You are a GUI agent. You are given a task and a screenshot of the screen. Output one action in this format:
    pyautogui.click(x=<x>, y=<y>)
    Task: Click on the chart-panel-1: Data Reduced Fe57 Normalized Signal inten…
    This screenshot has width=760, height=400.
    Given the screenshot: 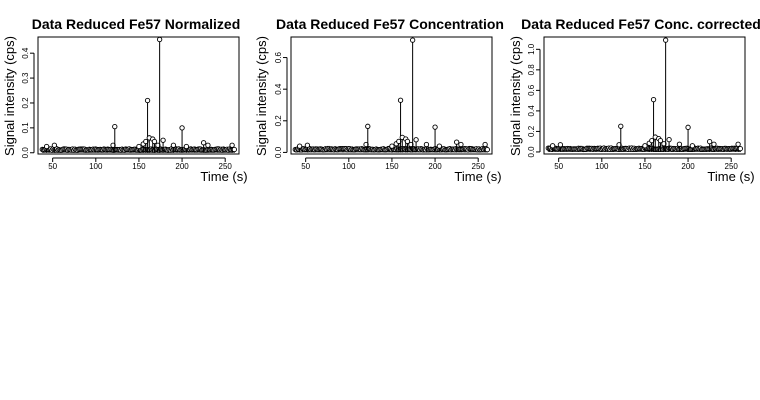 What is the action you would take?
    pyautogui.click(x=125, y=100)
    